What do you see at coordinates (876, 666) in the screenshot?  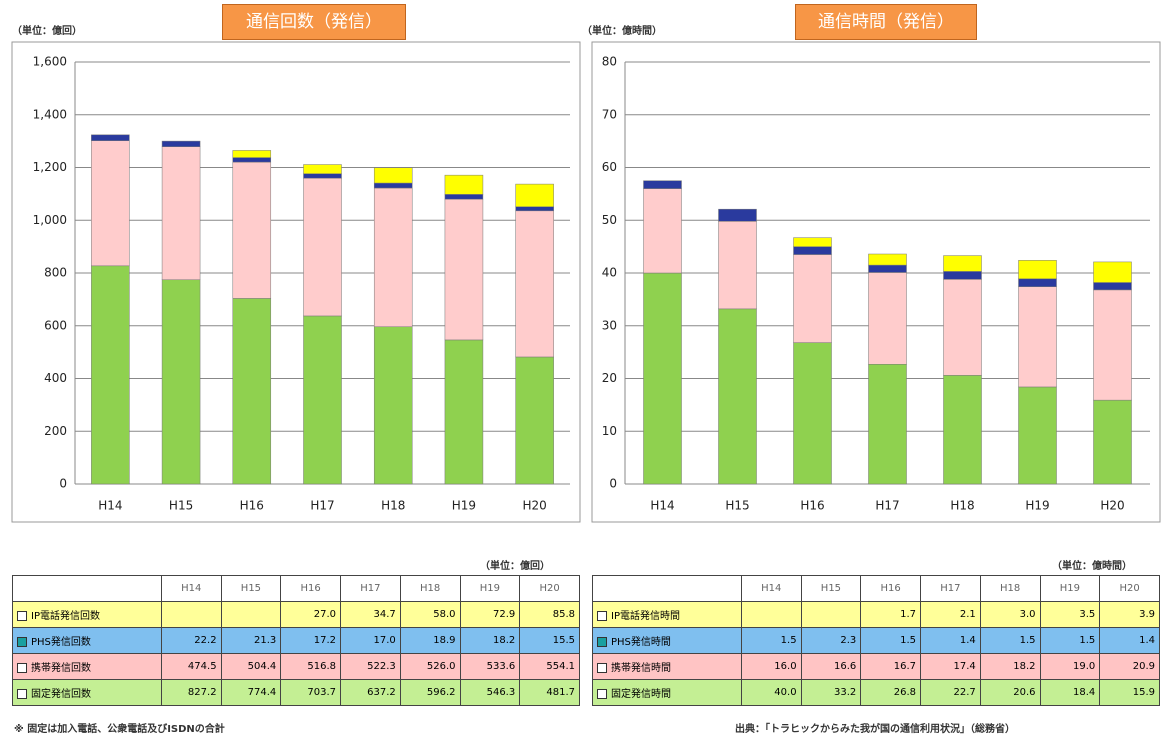 I see `table-row: 携帯発信時間 16.0 16.6 16.7 17.4 18.2 19.0 20.9` at bounding box center [876, 666].